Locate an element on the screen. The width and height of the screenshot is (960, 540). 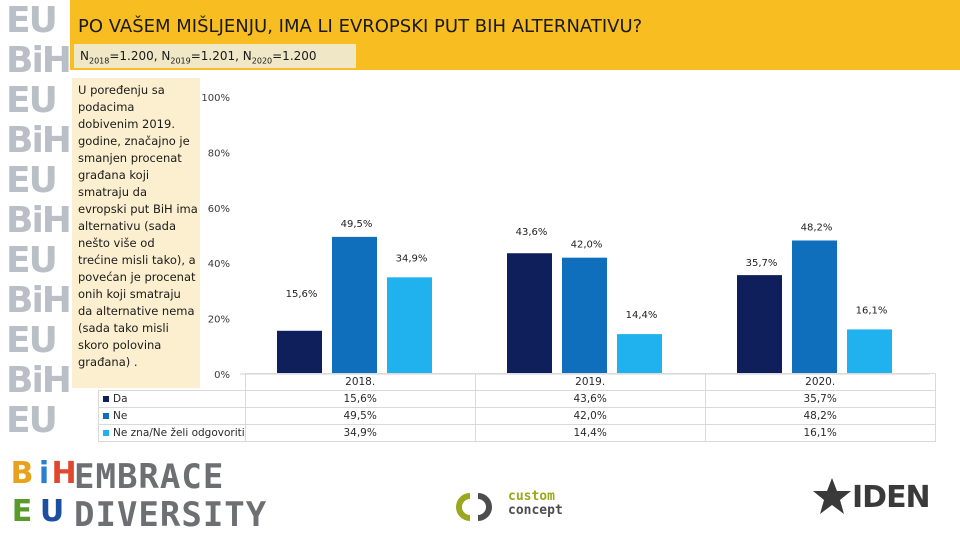
custom-concept-logo: custom concept is located at coordinates (512, 506).